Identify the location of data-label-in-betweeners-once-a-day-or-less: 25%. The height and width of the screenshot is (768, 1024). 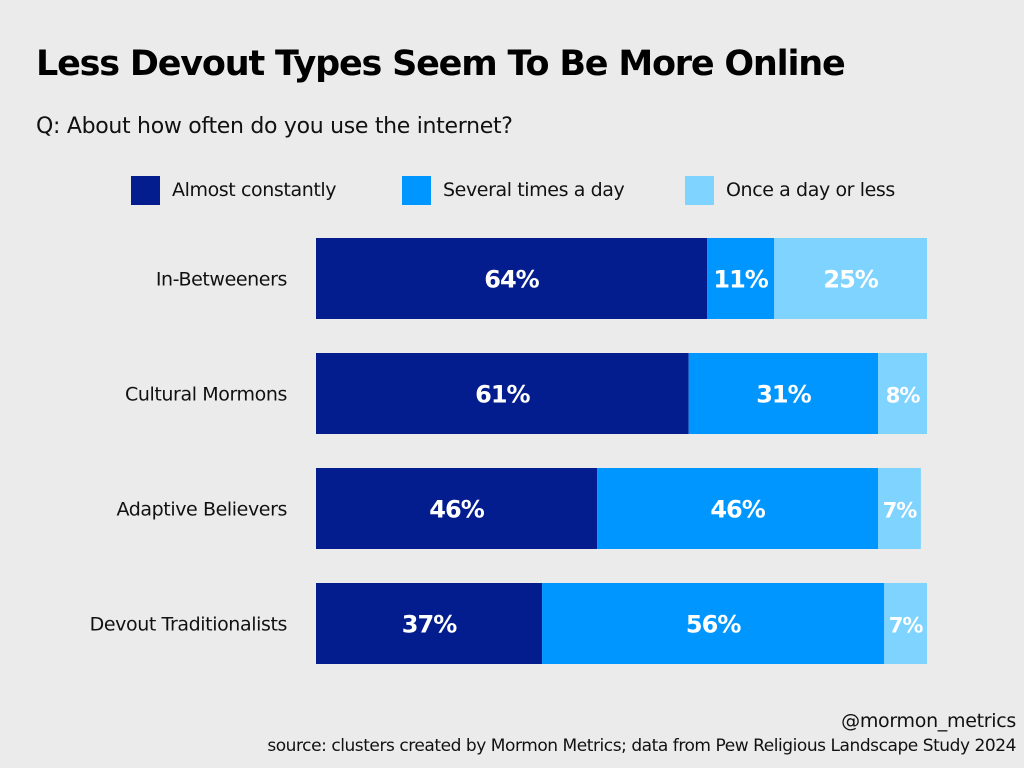
(850, 280).